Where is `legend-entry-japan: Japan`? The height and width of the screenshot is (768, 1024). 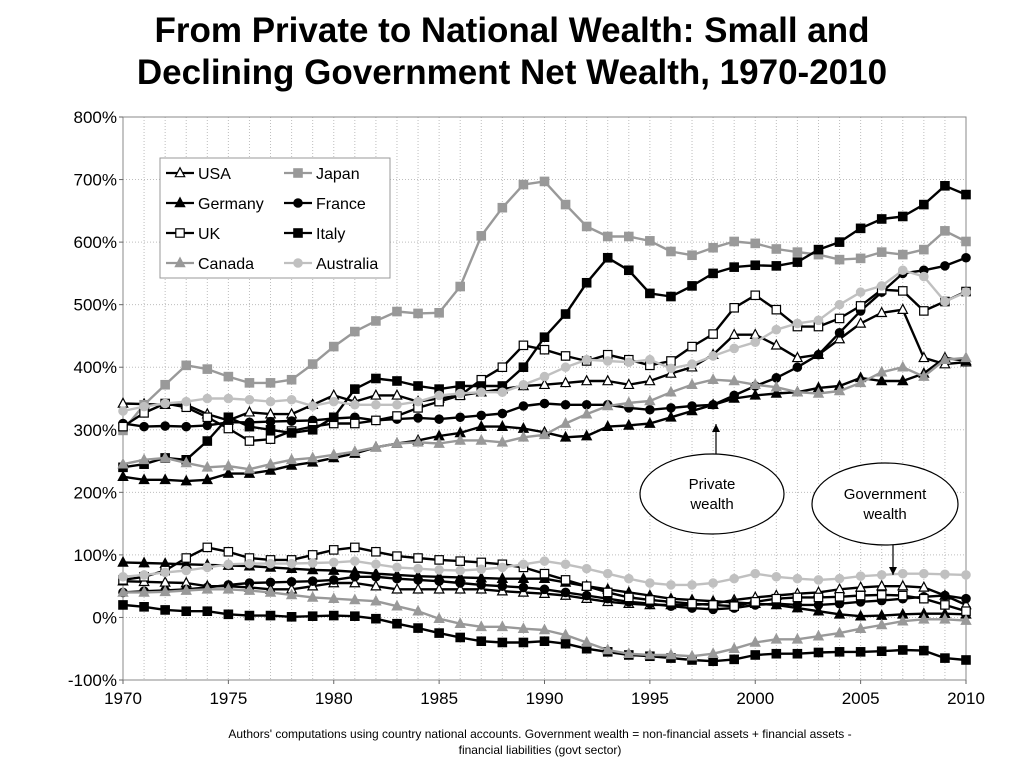
legend-entry-japan: Japan is located at coordinates (322, 174).